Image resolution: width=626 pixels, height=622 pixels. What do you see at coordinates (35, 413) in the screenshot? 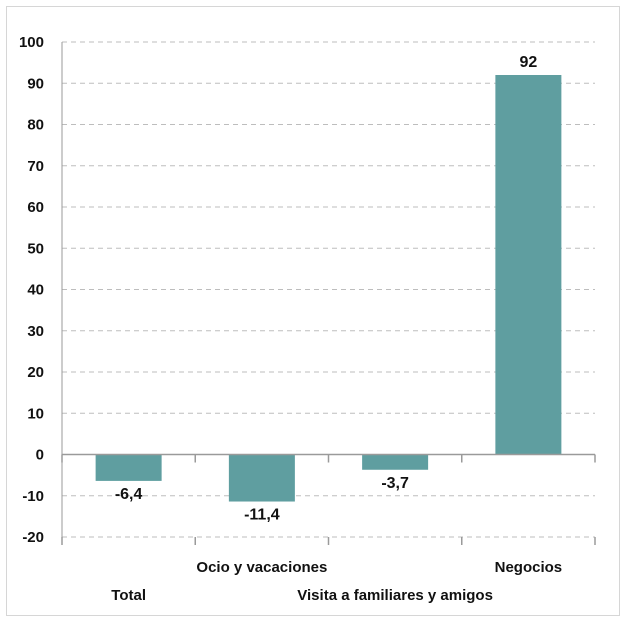
I see `y-tick-label: 10` at bounding box center [35, 413].